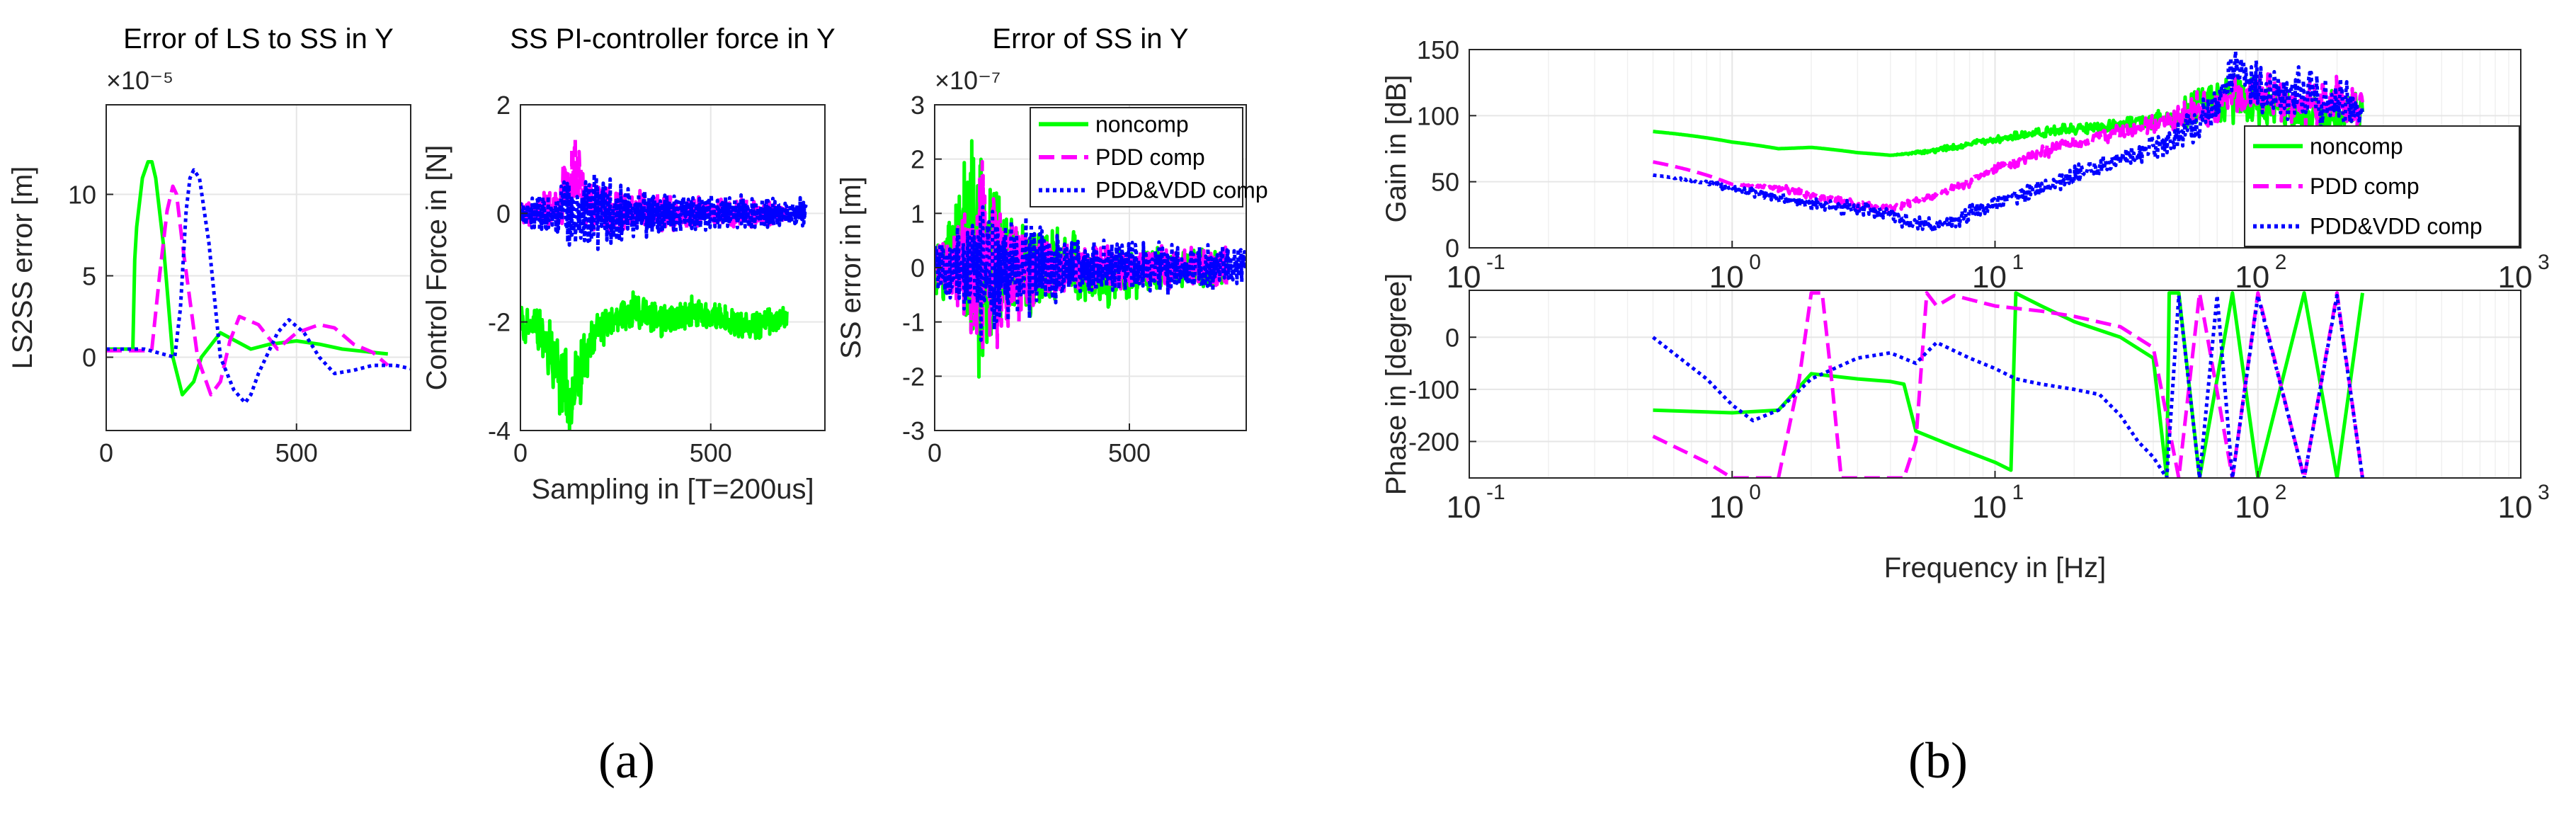 This screenshot has width=2576, height=815. I want to click on y-tick-label: -4, so click(500, 430).